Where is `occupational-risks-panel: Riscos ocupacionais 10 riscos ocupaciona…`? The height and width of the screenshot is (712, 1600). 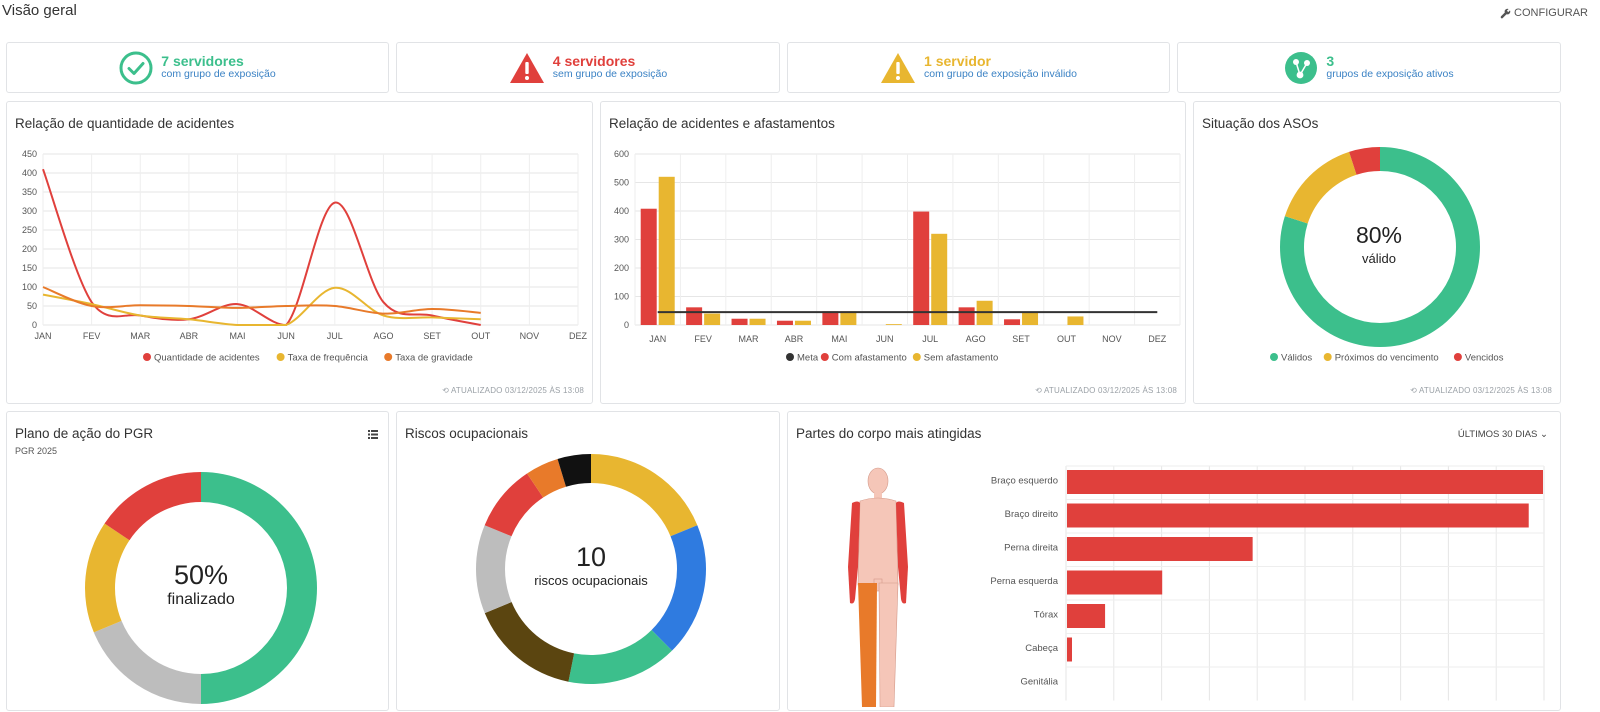
occupational-risks-panel: Riscos ocupacionais 10 riscos ocupaciona… is located at coordinates (588, 561).